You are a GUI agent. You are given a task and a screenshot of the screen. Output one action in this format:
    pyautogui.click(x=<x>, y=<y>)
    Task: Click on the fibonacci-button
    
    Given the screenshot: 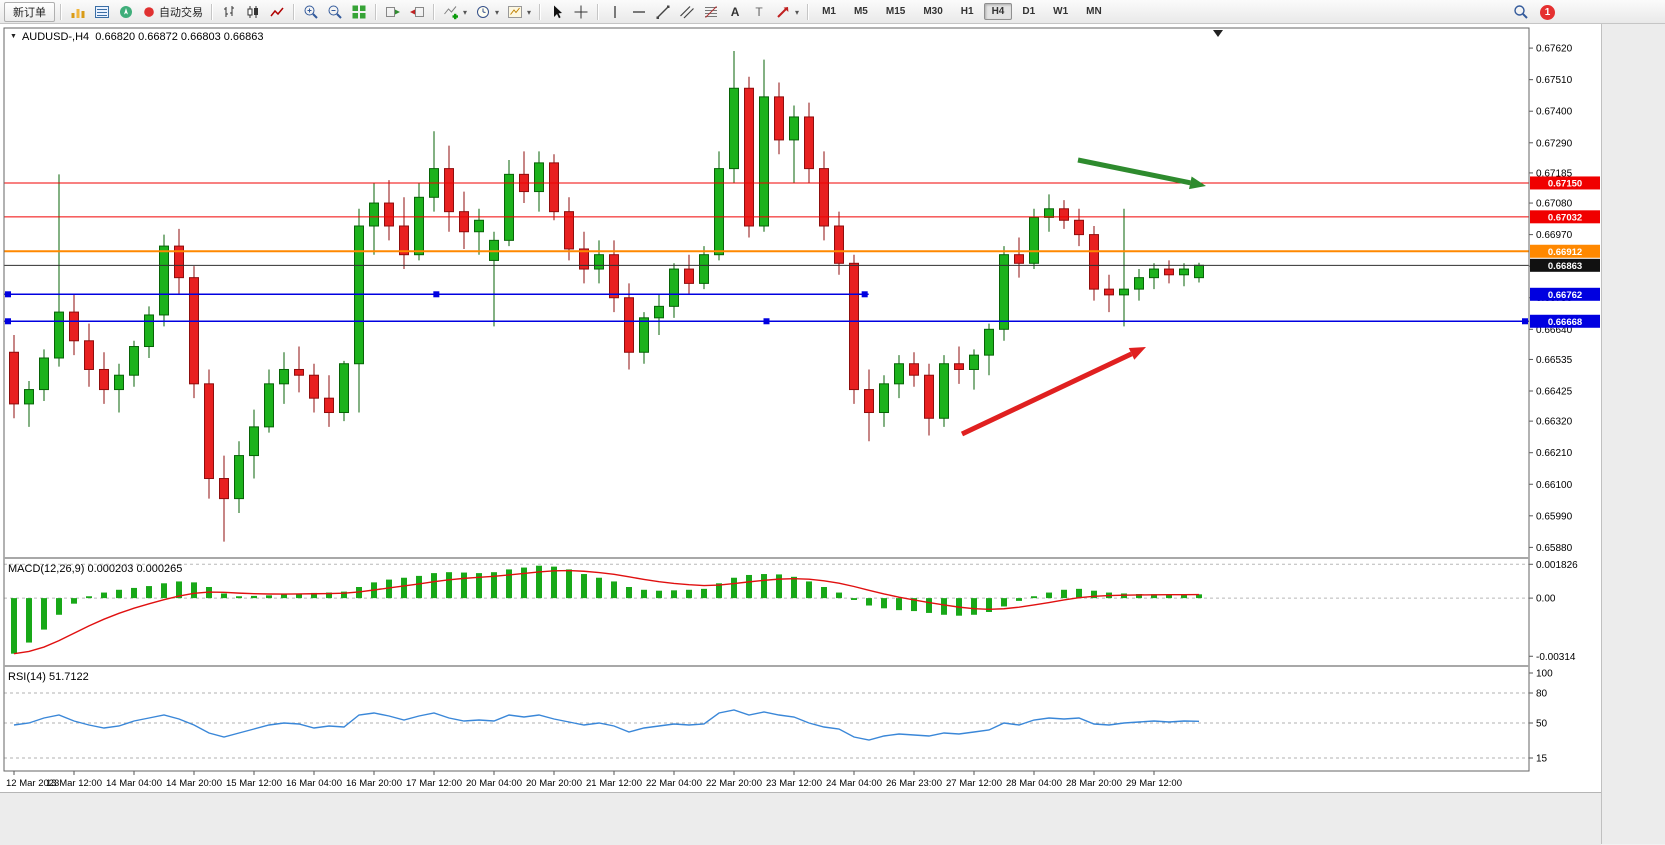 What is the action you would take?
    pyautogui.click(x=711, y=12)
    